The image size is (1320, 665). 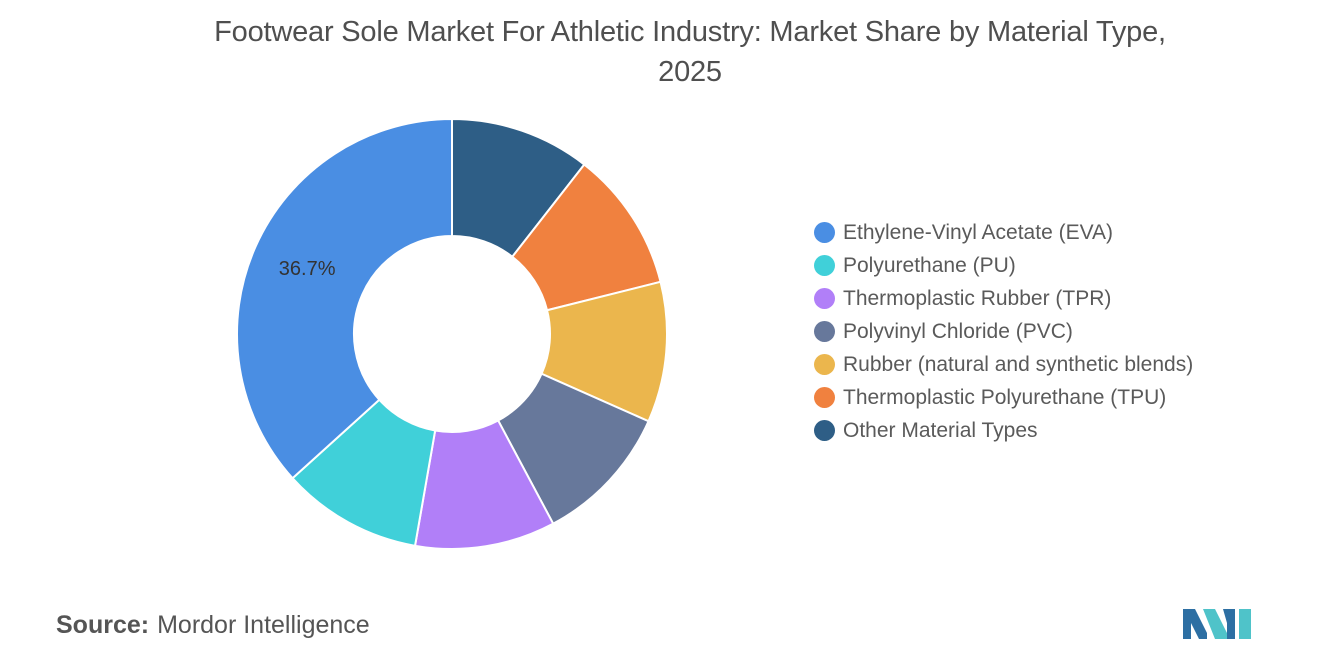 I want to click on legend-item-6: Thermoplastic Polyurethane (TPU), so click(x=1054, y=397).